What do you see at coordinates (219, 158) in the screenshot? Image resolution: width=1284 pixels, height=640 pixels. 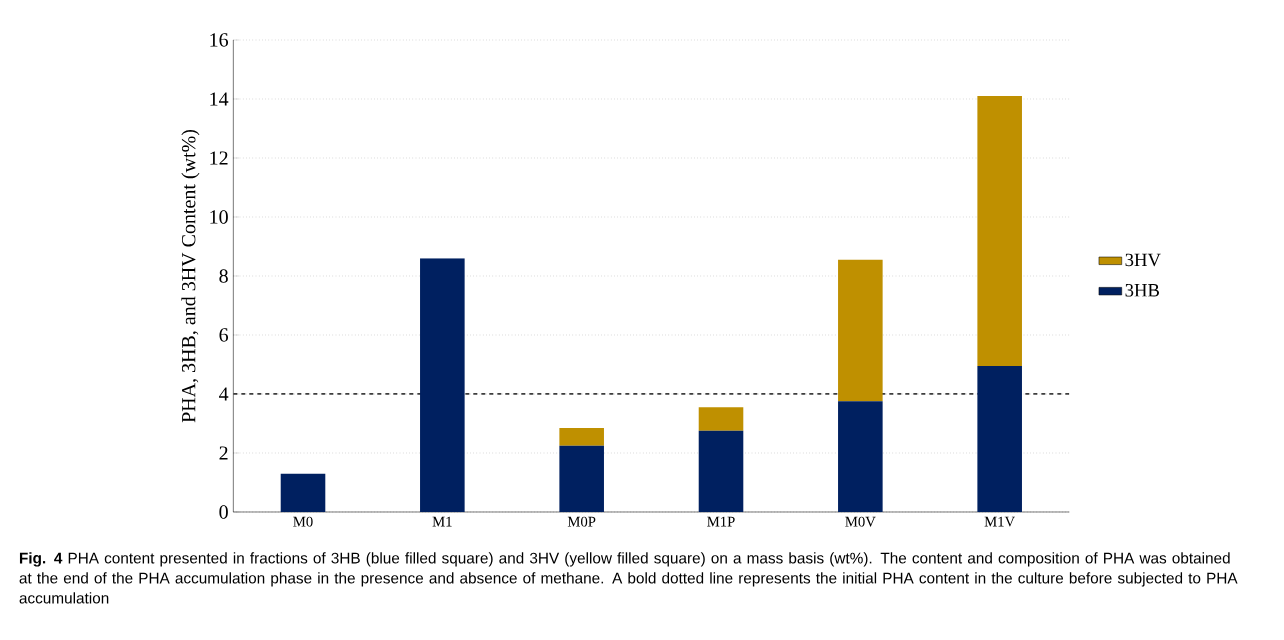 I see `y-tick-label: 12` at bounding box center [219, 158].